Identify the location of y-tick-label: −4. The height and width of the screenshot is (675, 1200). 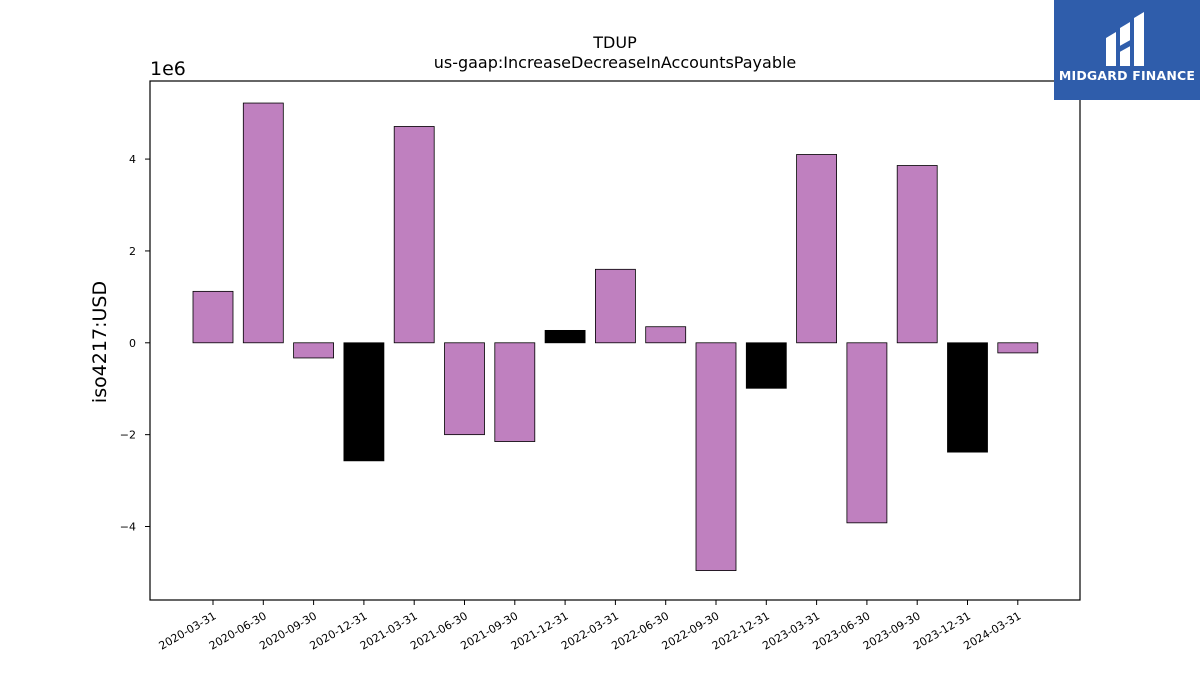
(128, 527).